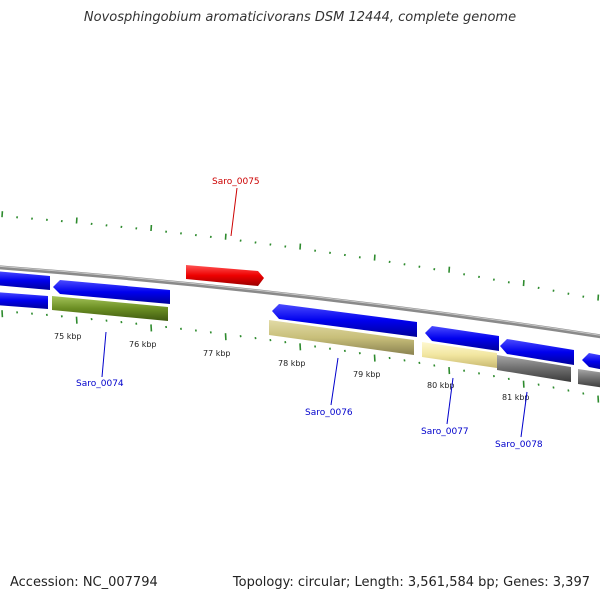 The image size is (600, 600). I want to click on genome-backbone-highlight, so click(300, 300).